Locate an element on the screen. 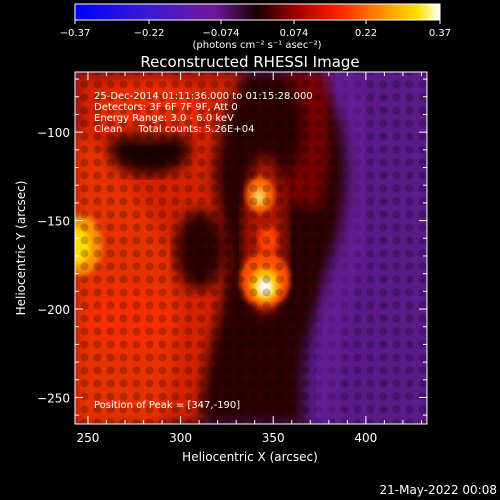 Image resolution: width=500 pixels, height=500 pixels. chart-title: Reconstructed RHESSI Image is located at coordinates (249, 62).